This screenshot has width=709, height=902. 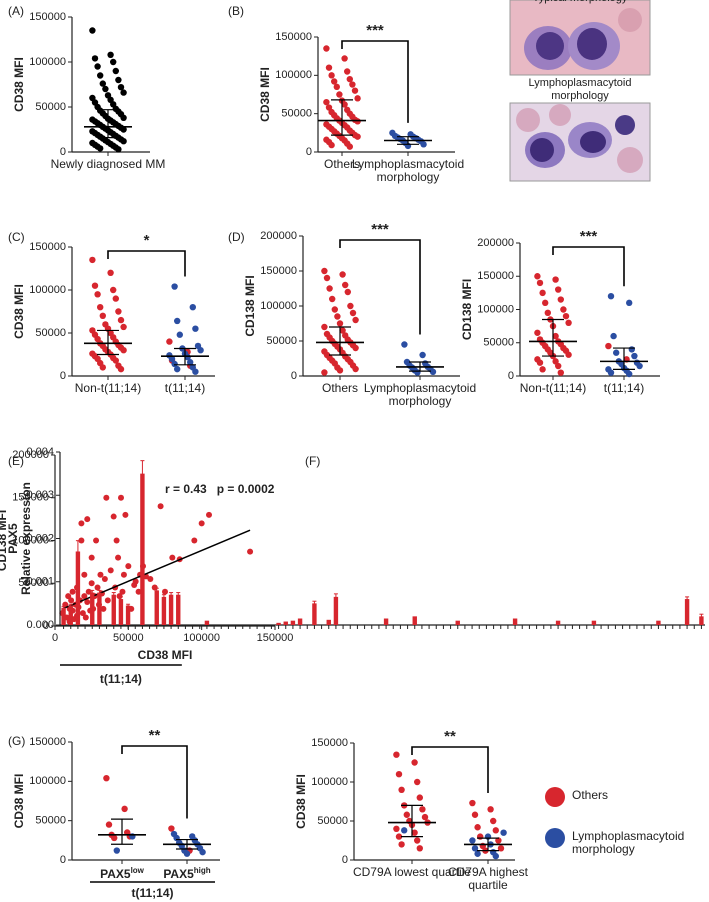 What do you see at coordinates (275, 638) in the screenshot?
I see `x-tick-label: 150000` at bounding box center [275, 638].